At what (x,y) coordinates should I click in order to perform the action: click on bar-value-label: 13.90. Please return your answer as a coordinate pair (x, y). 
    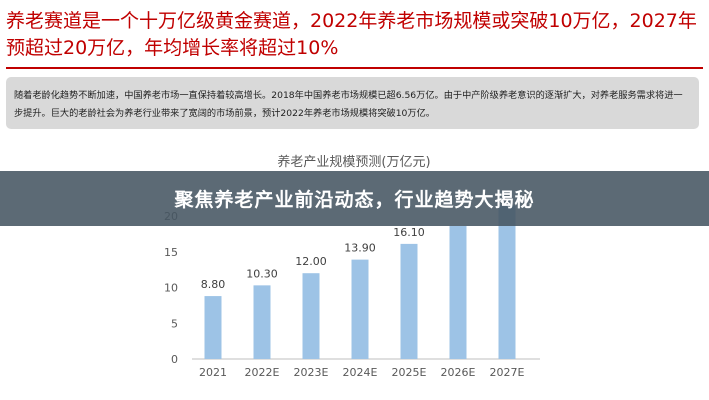
    Looking at the image, I should click on (360, 248).